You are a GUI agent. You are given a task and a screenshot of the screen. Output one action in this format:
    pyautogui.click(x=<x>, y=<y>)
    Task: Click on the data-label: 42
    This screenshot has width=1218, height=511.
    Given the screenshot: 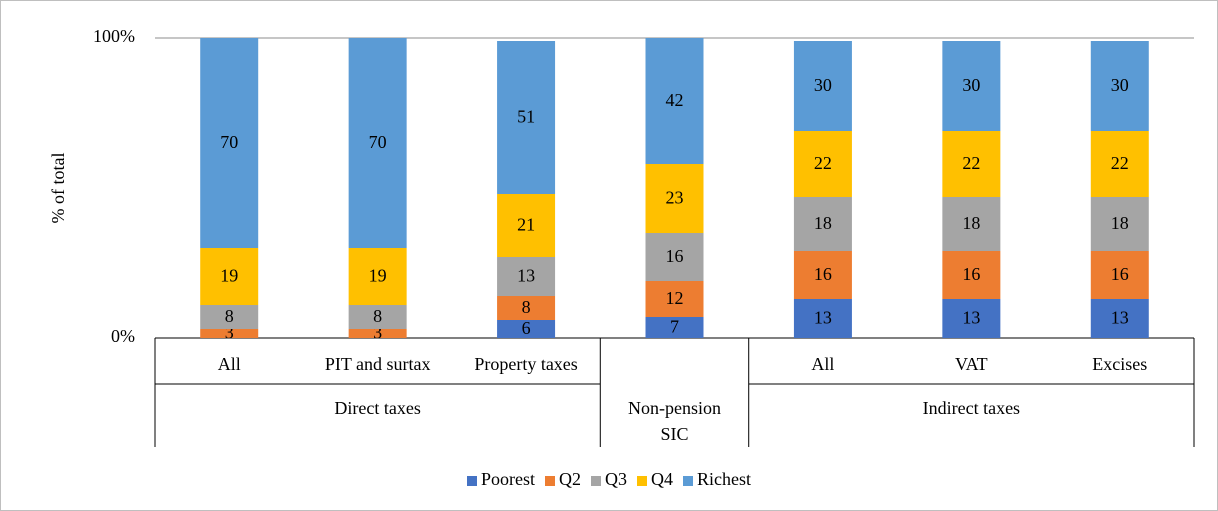 What is the action you would take?
    pyautogui.click(x=675, y=100)
    